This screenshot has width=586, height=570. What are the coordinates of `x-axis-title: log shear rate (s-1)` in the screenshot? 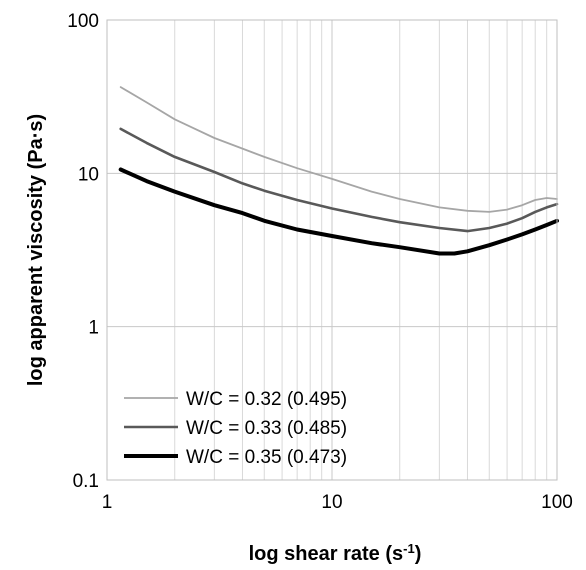 It's located at (335, 553).